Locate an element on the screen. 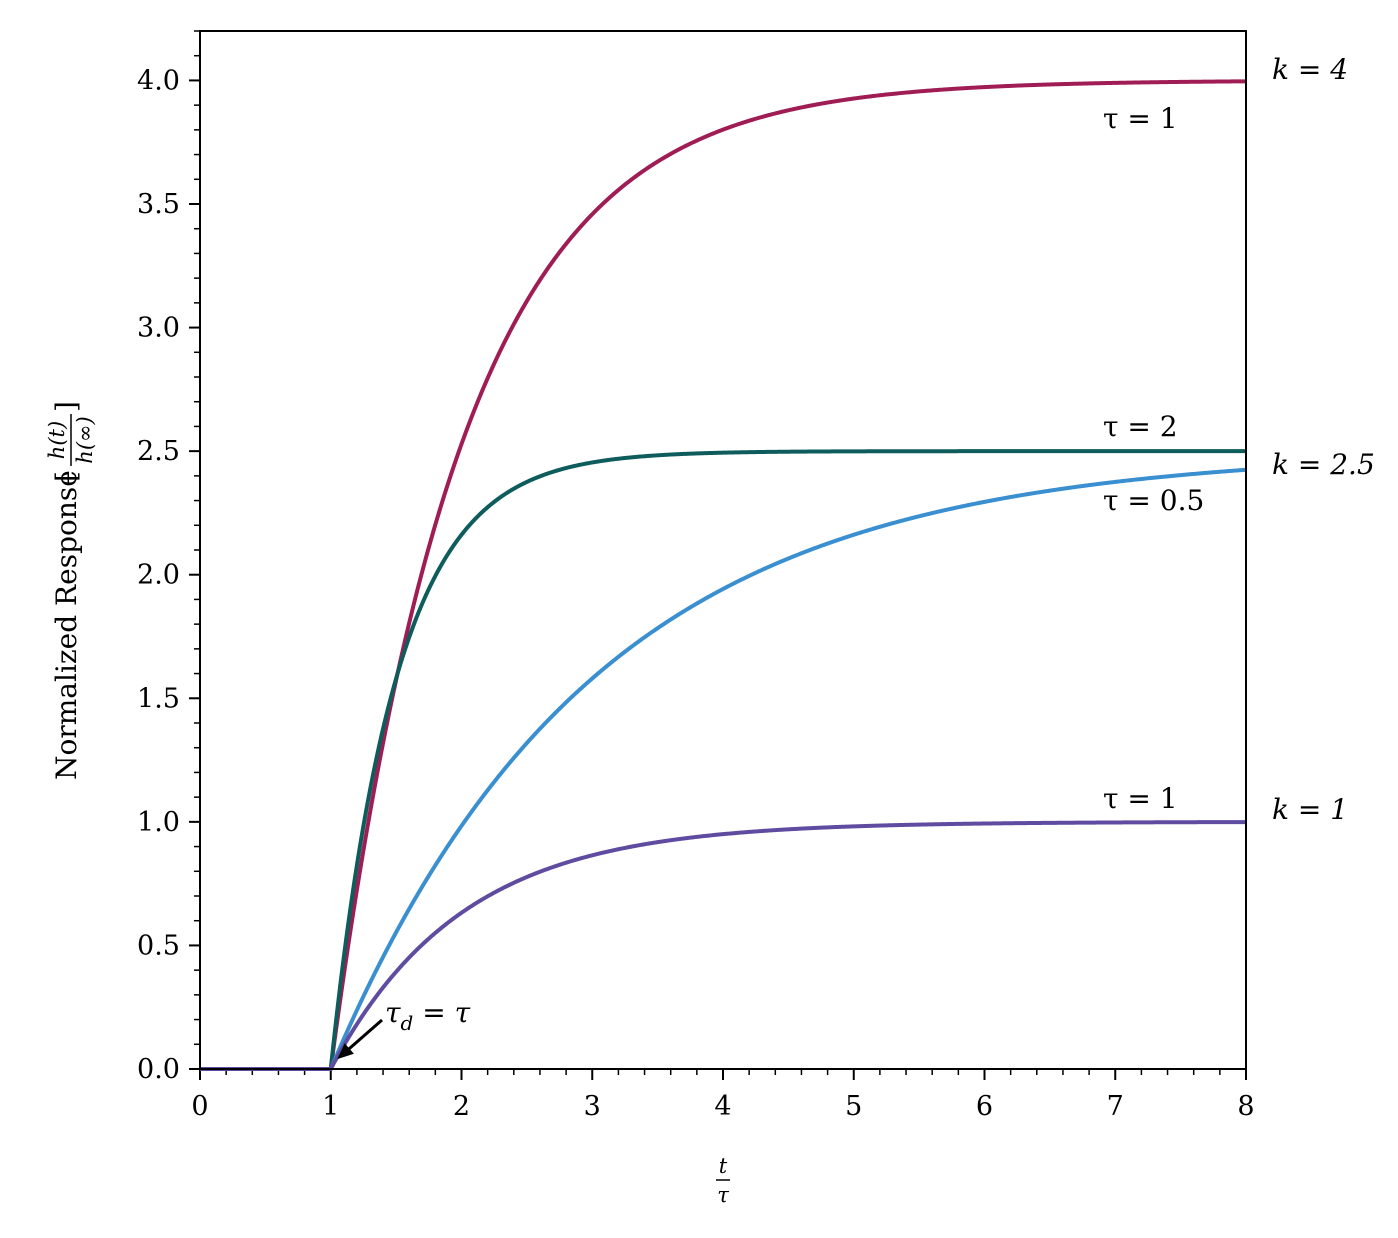 This screenshot has width=1398, height=1238. y-axis-numerator: h(t) is located at coordinates (57, 440).